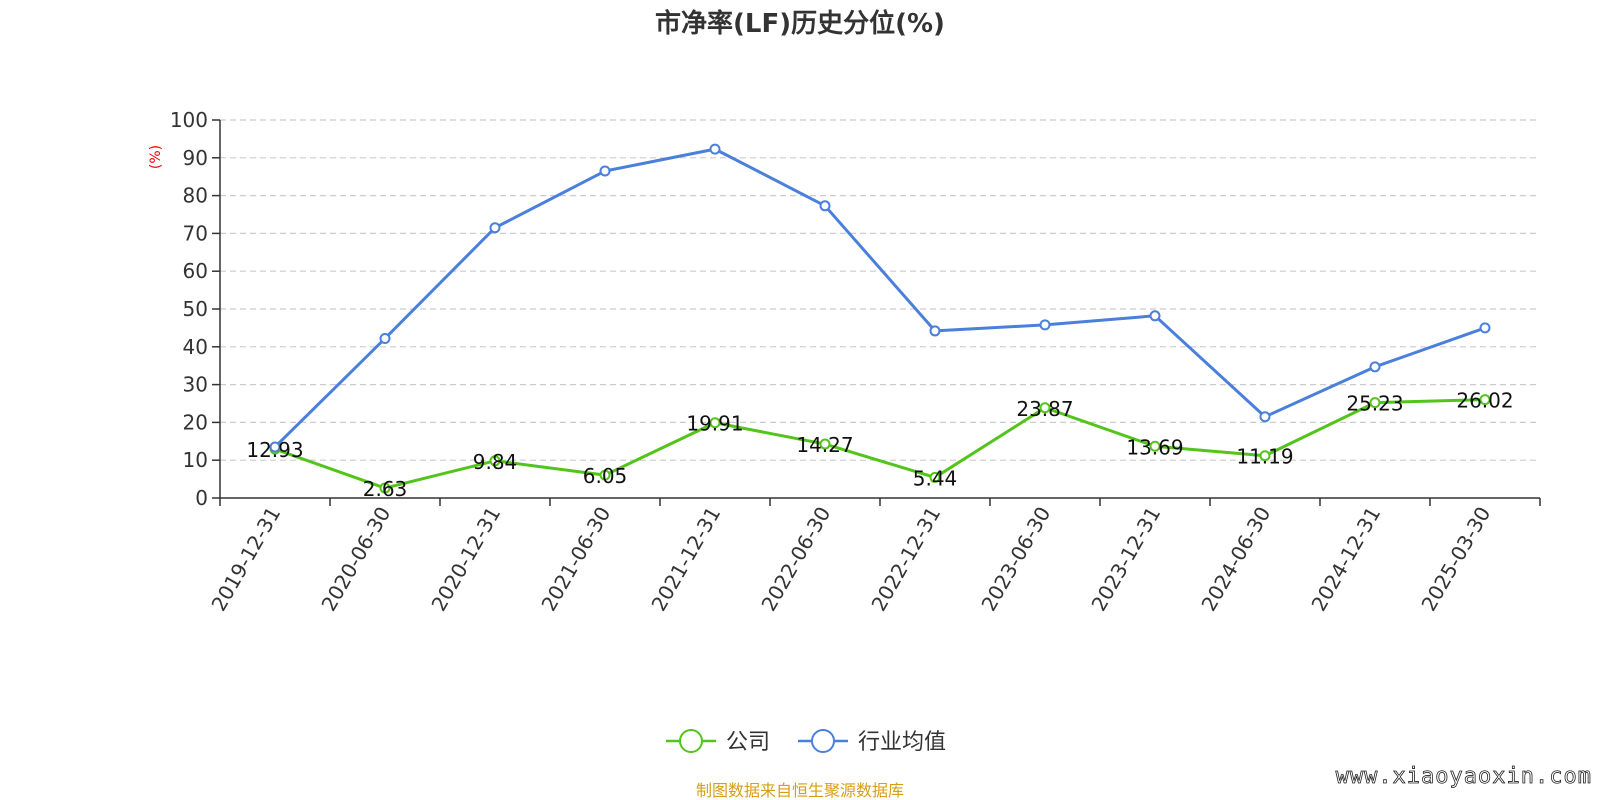 The height and width of the screenshot is (800, 1600). What do you see at coordinates (1125, 559) in the screenshot?
I see `x-tick-label: 2023-12-31` at bounding box center [1125, 559].